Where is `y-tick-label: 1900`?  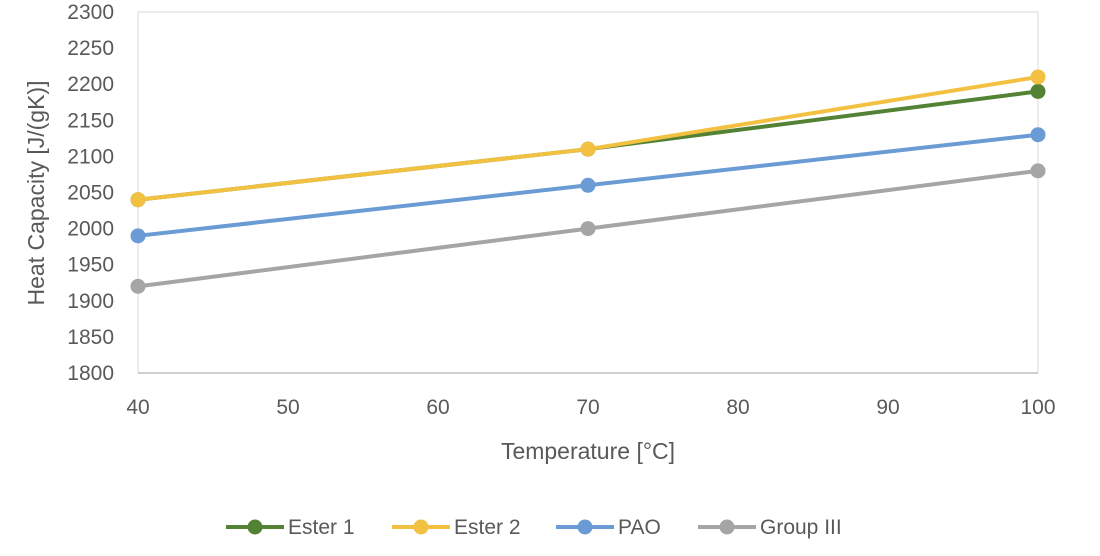 y-tick-label: 1900 is located at coordinates (90, 301).